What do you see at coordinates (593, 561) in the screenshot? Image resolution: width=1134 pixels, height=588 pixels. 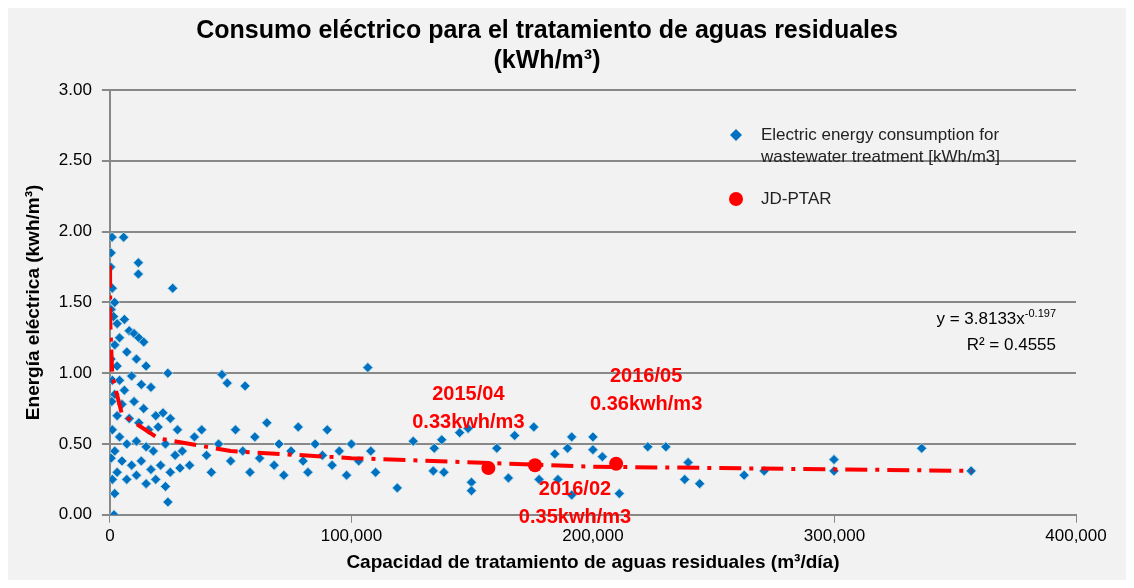 I see `x-axis-title: Capacidad de tratamiento de aguas residuales (m³/día)` at bounding box center [593, 561].